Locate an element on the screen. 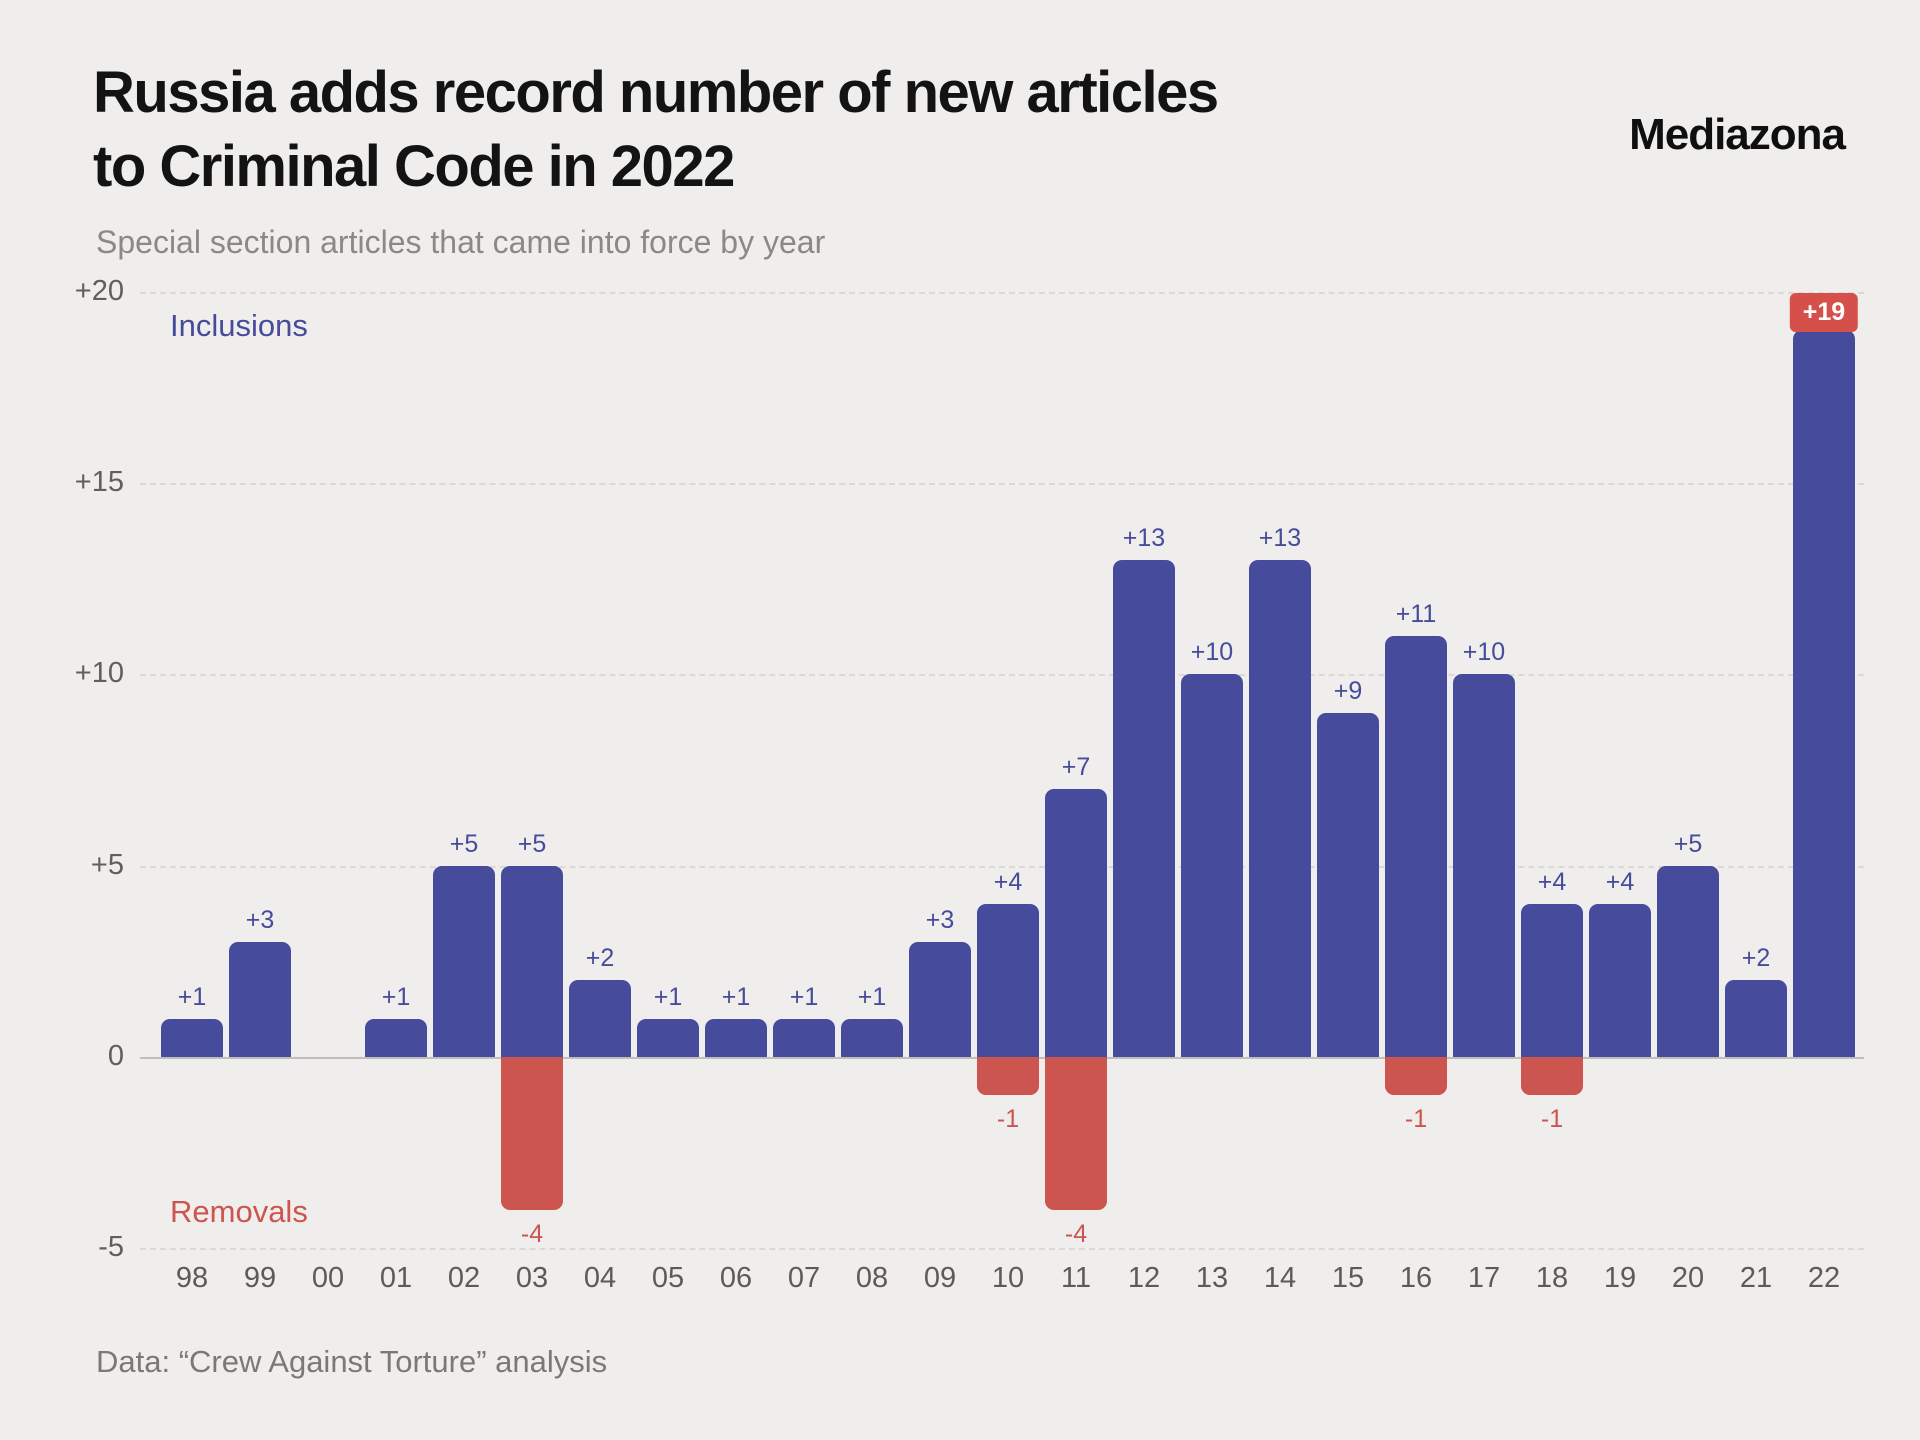 This screenshot has height=1440, width=1920. highlight-value-badge: +19 is located at coordinates (1824, 313).